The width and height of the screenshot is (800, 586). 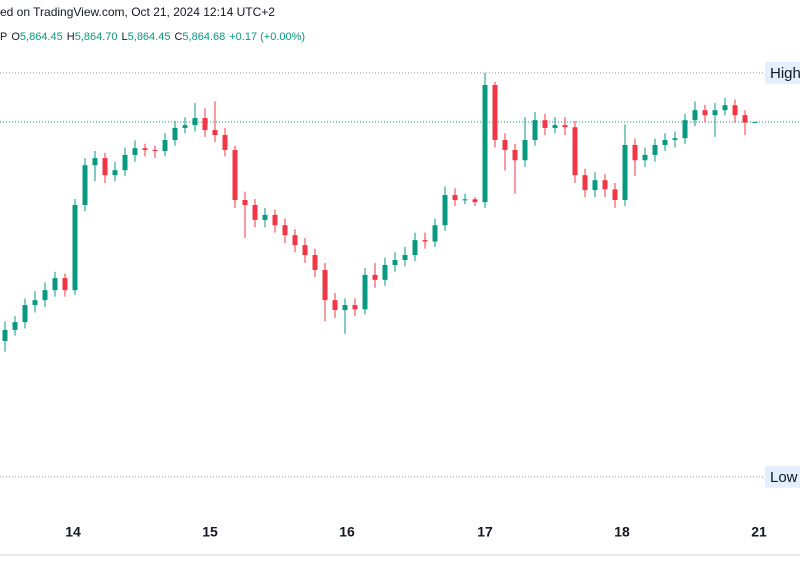 I want to click on x-tick-label: 21, so click(x=759, y=532).